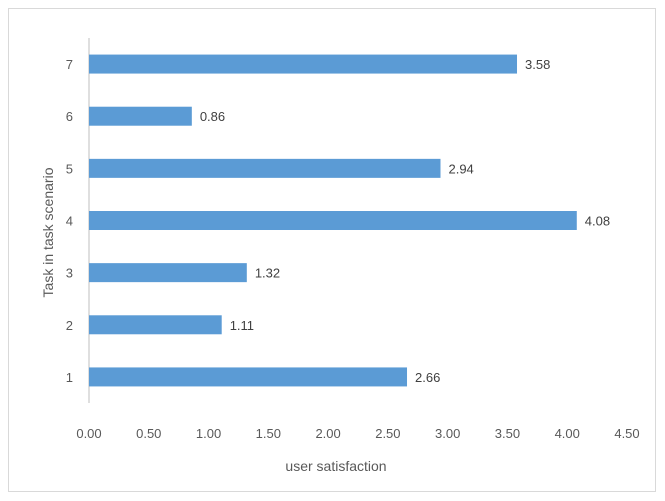 This screenshot has width=665, height=501. I want to click on x-tick-label: 3.00, so click(447, 433).